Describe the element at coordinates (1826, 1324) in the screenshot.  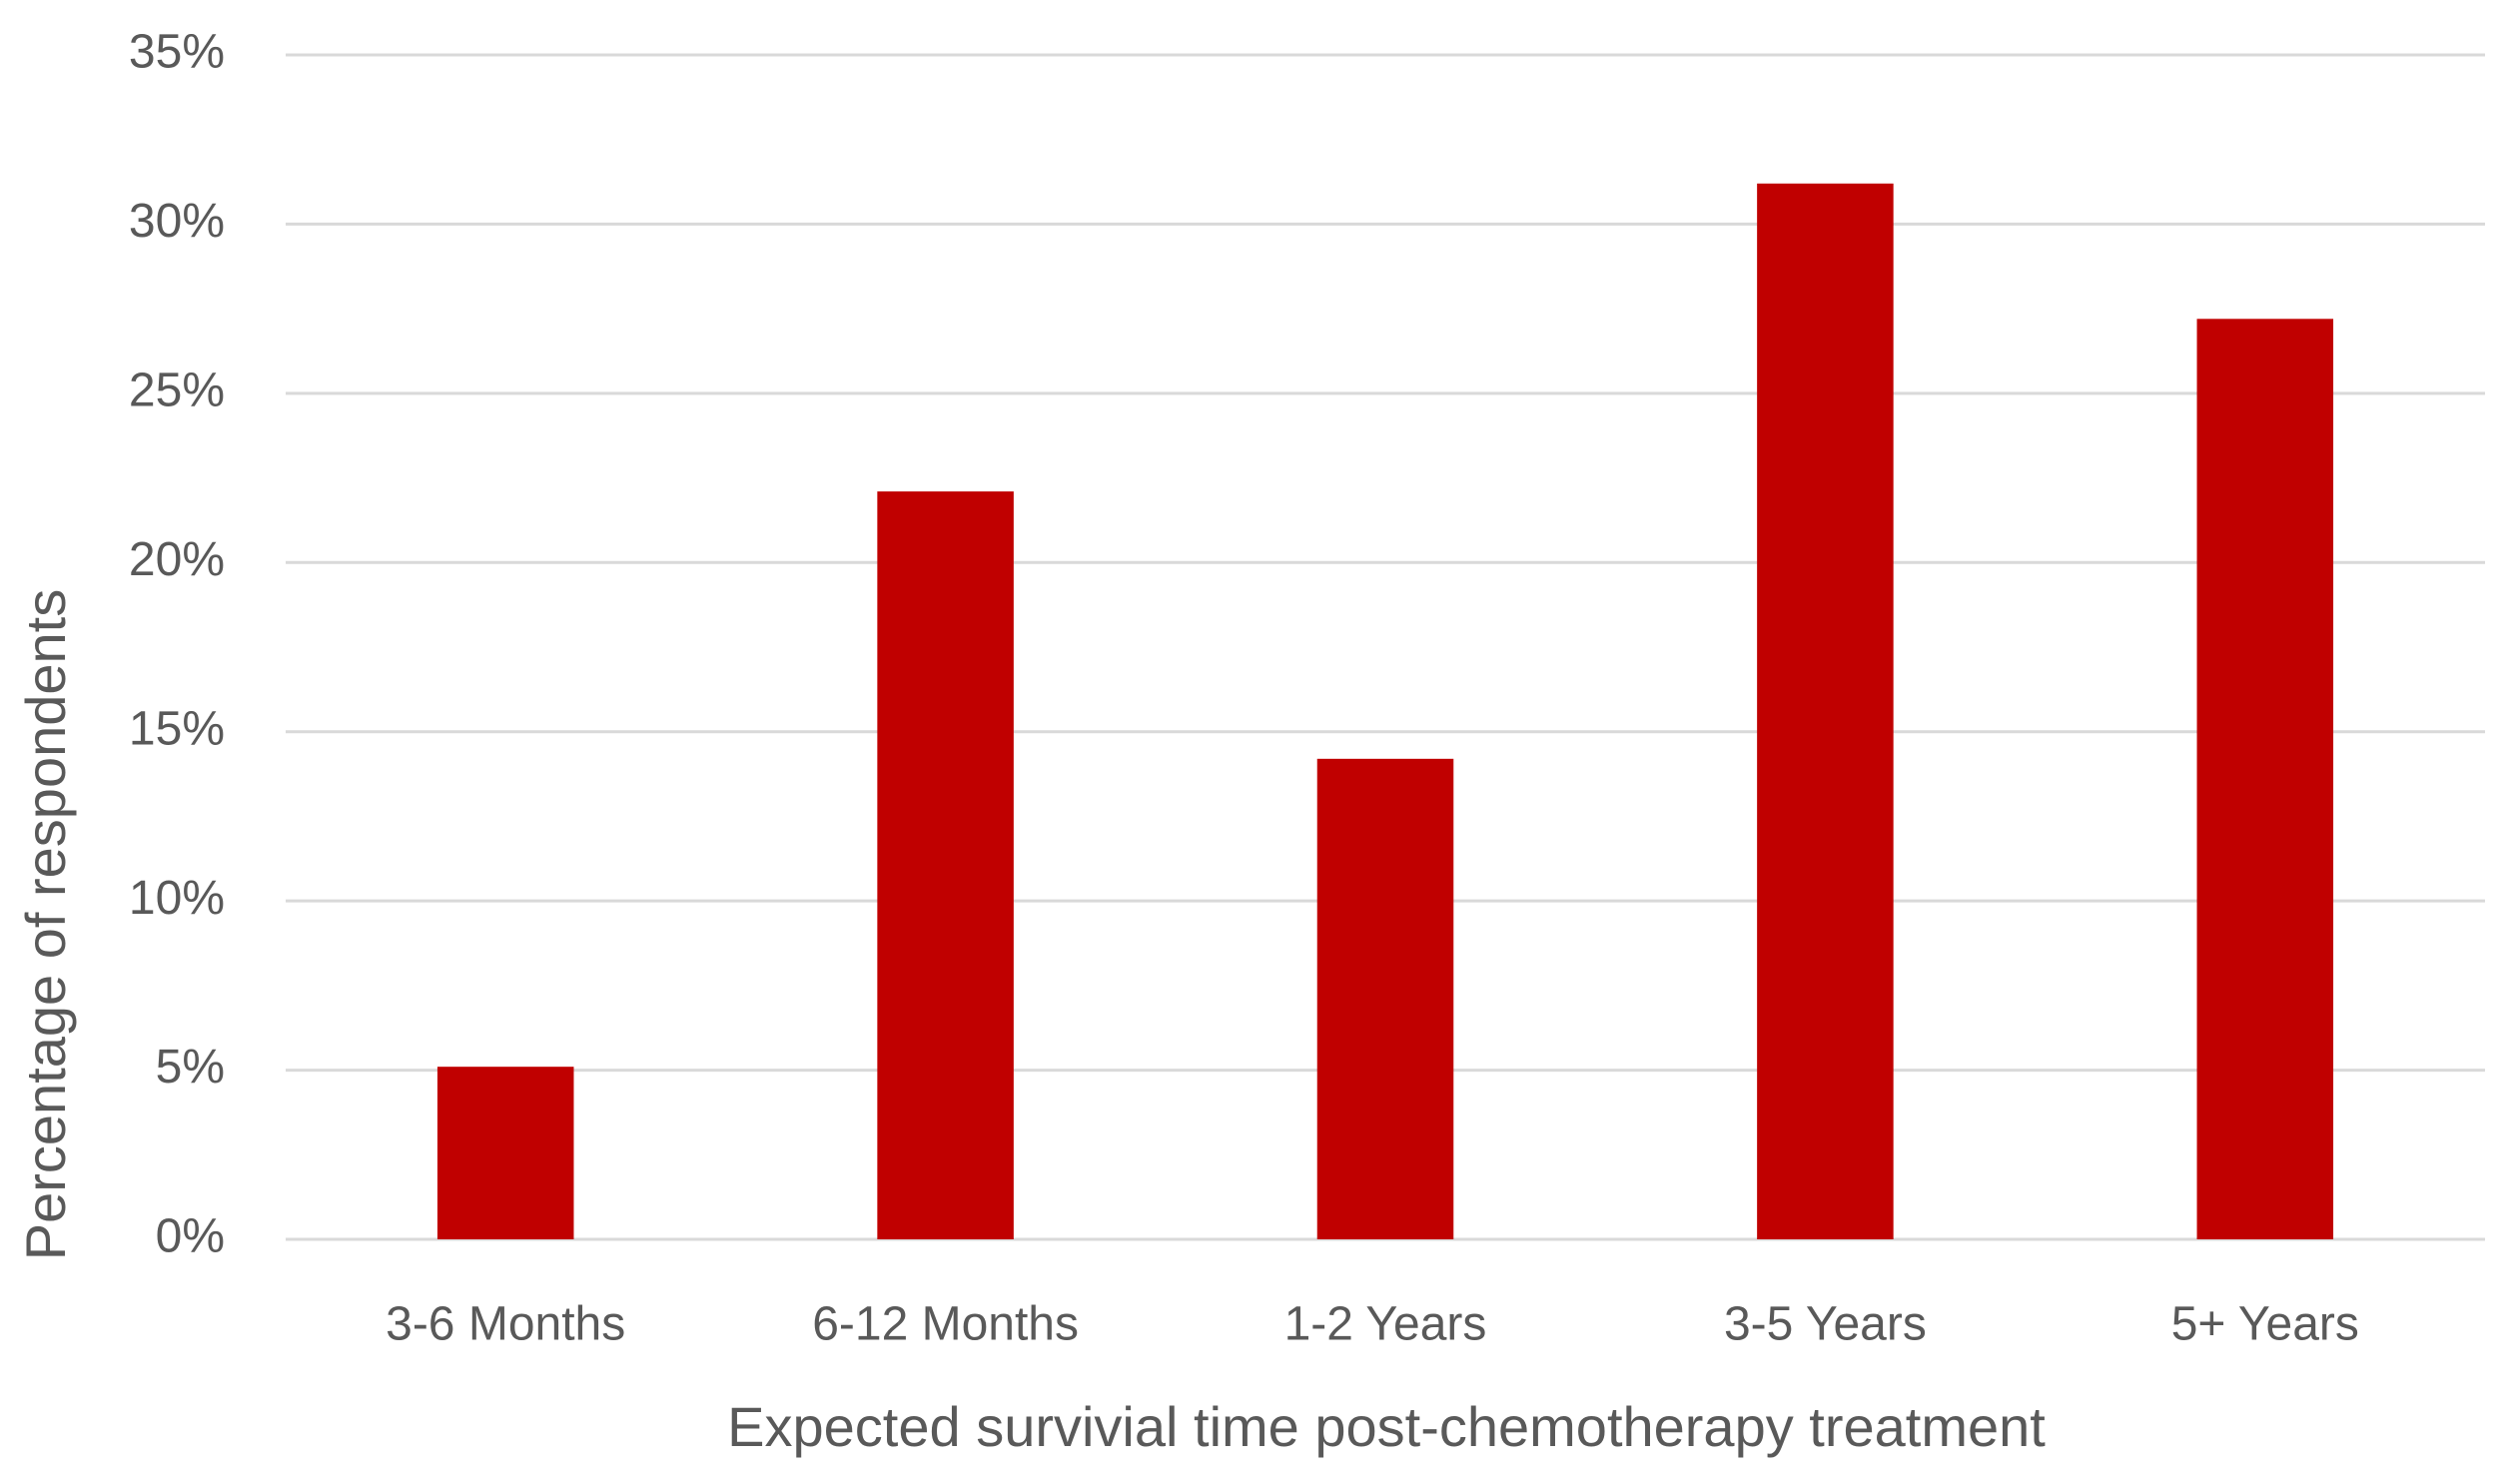
I see `x-tick-label: 3-5 Years` at that location.